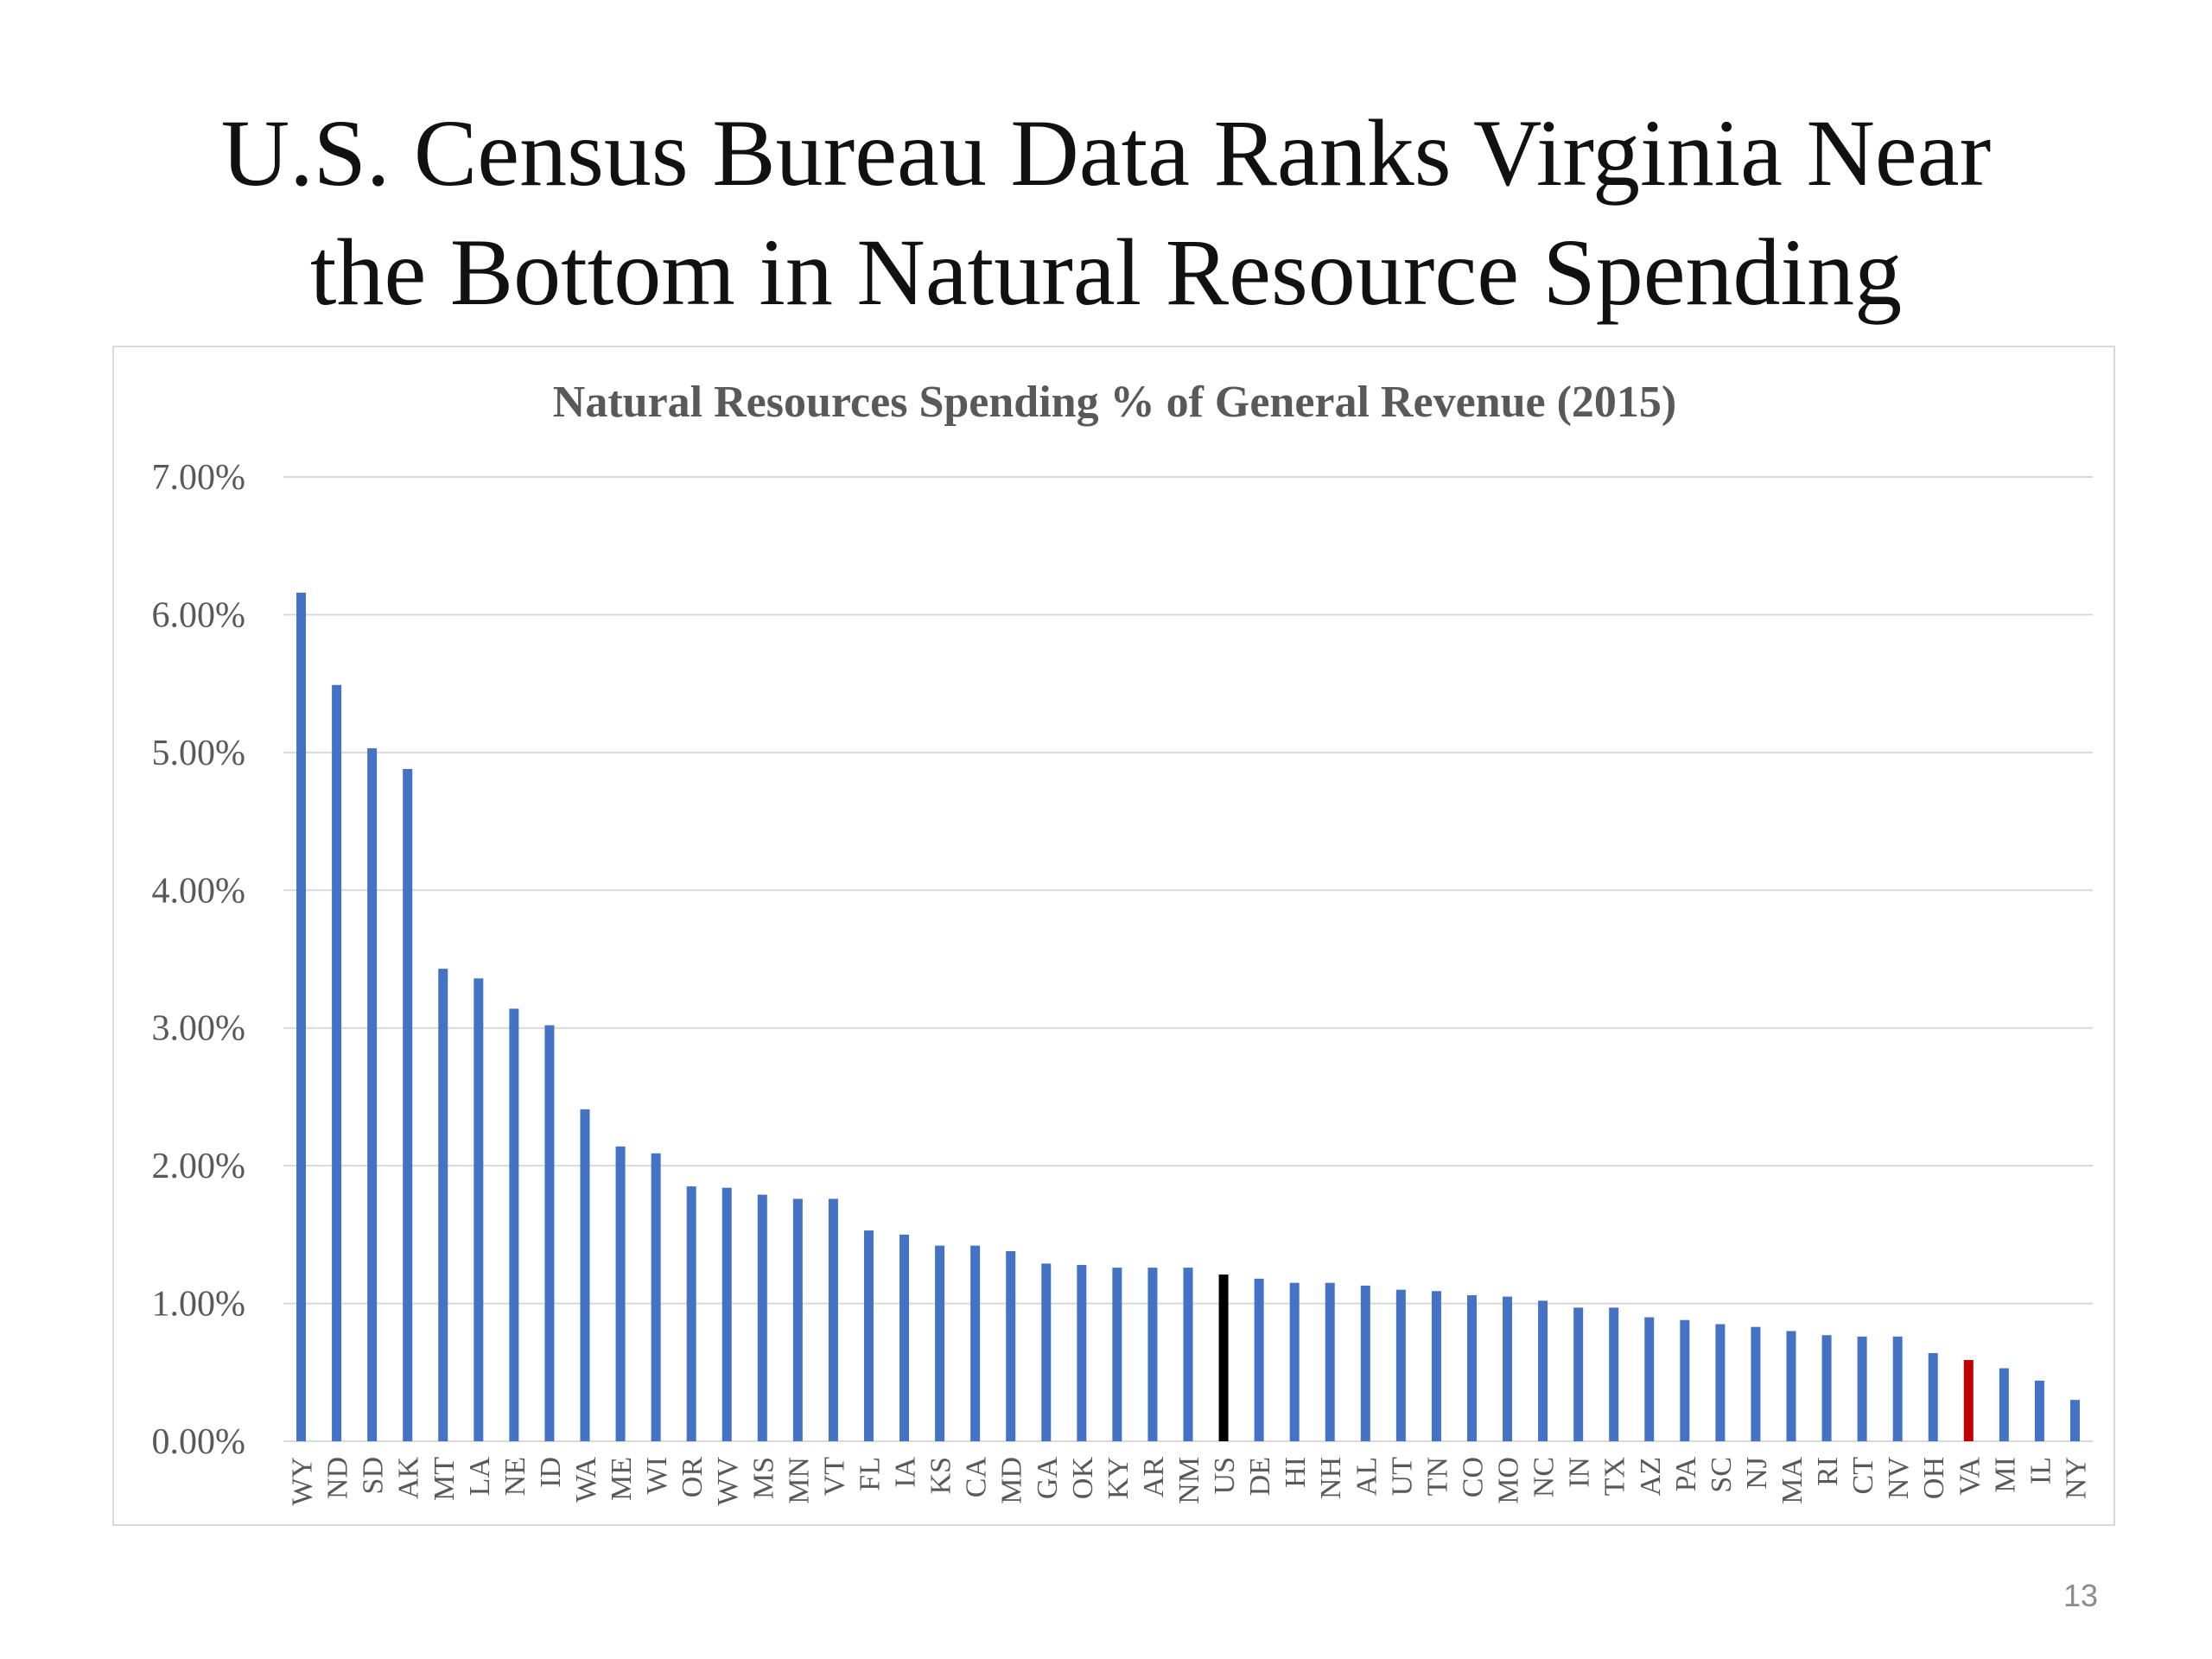 Image resolution: width=2212 pixels, height=1659 pixels. Describe the element at coordinates (585, 1275) in the screenshot. I see `bar-wa` at that location.